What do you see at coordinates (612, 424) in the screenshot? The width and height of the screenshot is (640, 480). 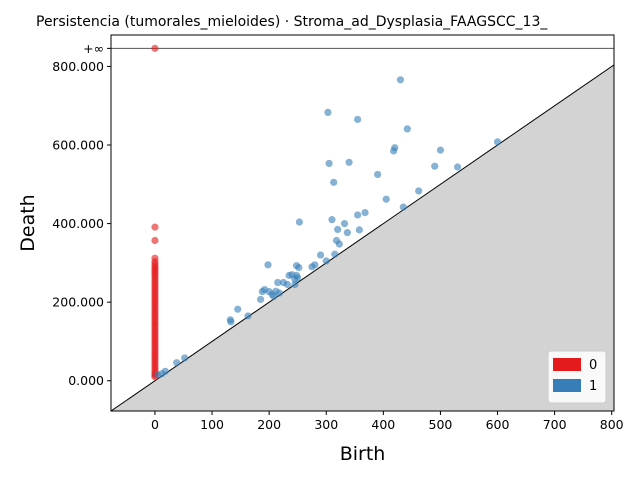 I see `x-tick-label-8: 800` at bounding box center [612, 424].